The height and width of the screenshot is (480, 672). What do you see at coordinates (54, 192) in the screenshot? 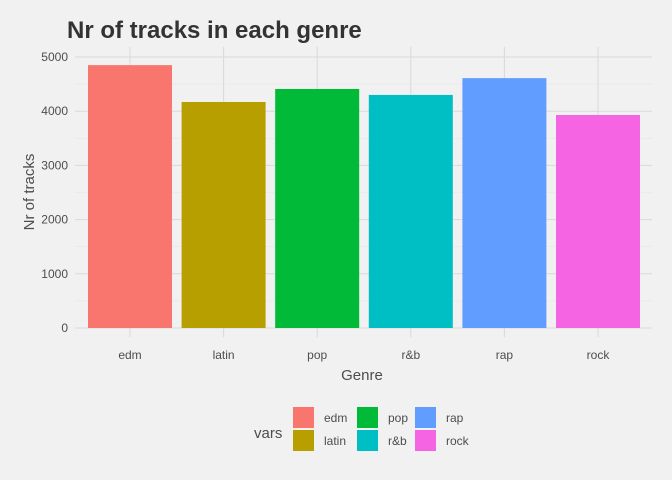
I see `y-axis-ticks: 0 1000 2000 3000 4000 5000` at bounding box center [54, 192].